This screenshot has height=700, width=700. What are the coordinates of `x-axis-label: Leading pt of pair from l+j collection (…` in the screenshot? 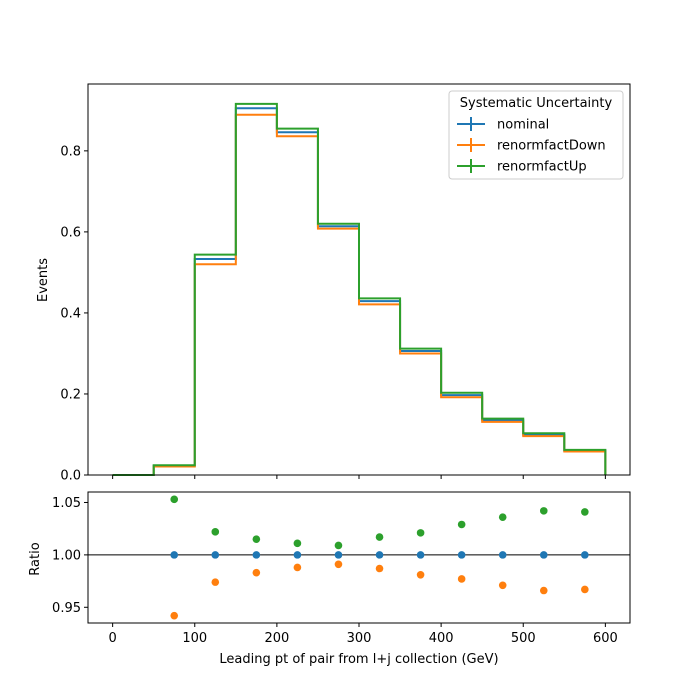 It's located at (358, 659).